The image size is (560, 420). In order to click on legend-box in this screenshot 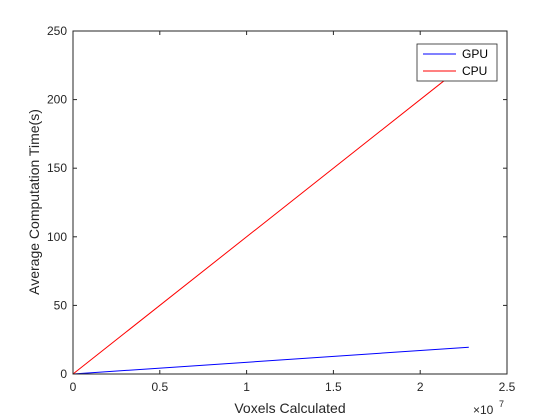, I will do `click(457, 62)`.